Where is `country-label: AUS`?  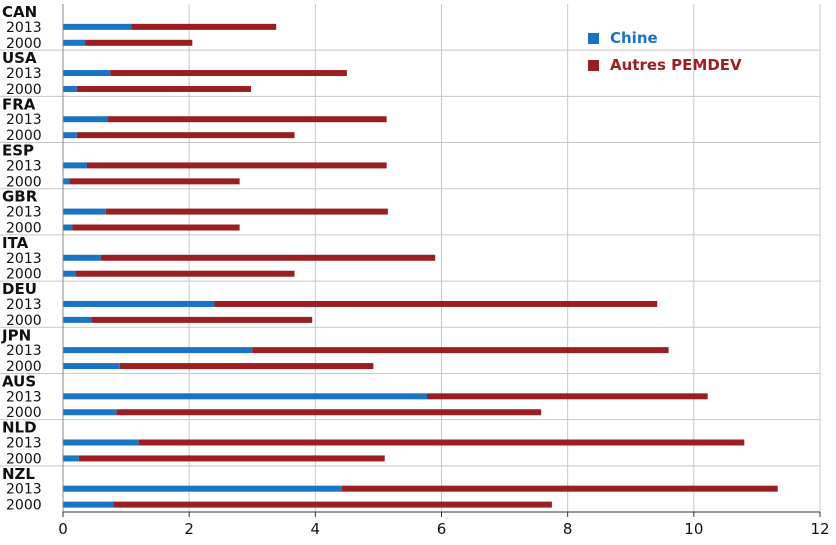
country-label: AUS is located at coordinates (19, 381).